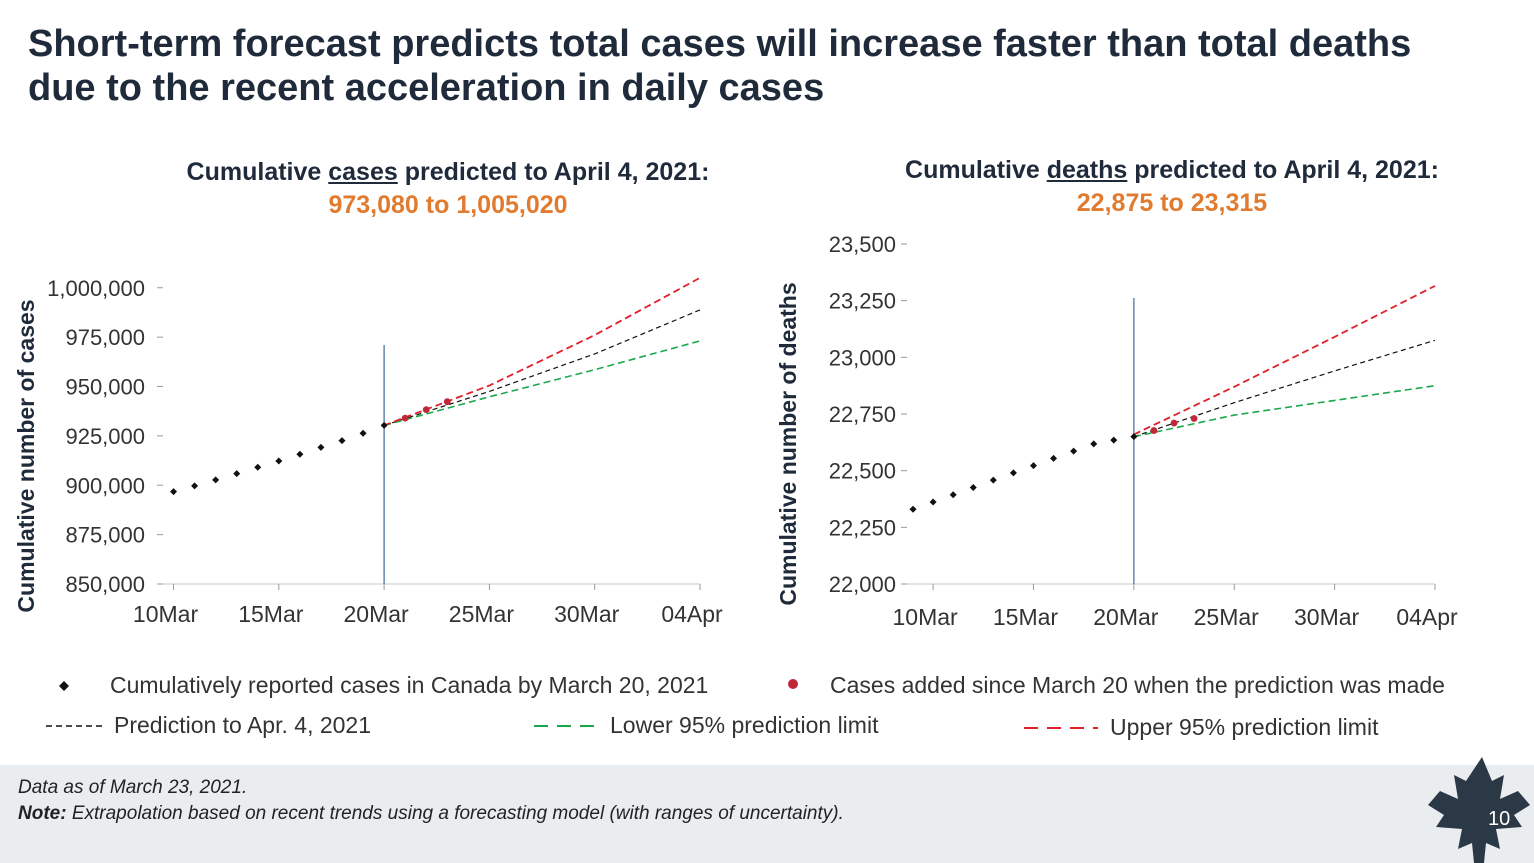 The height and width of the screenshot is (863, 1534). Describe the element at coordinates (1026, 617) in the screenshot. I see `deaths-x-tick-label: 15Mar` at that location.